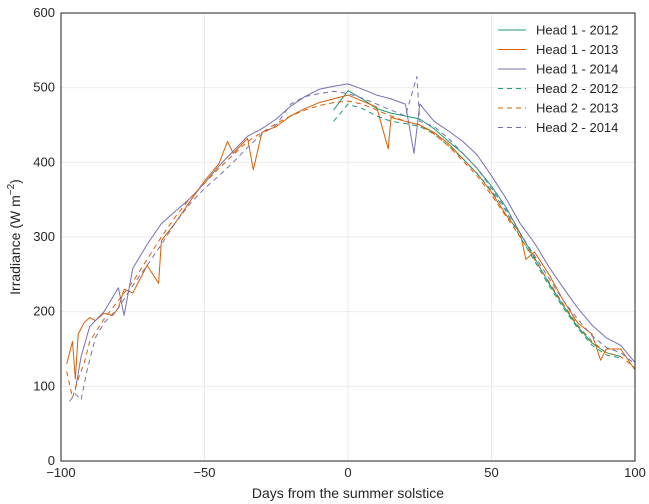 The height and width of the screenshot is (504, 649). What do you see at coordinates (15, 245) in the screenshot?
I see `y-axis-label-main: Irradiance (W m` at bounding box center [15, 245].